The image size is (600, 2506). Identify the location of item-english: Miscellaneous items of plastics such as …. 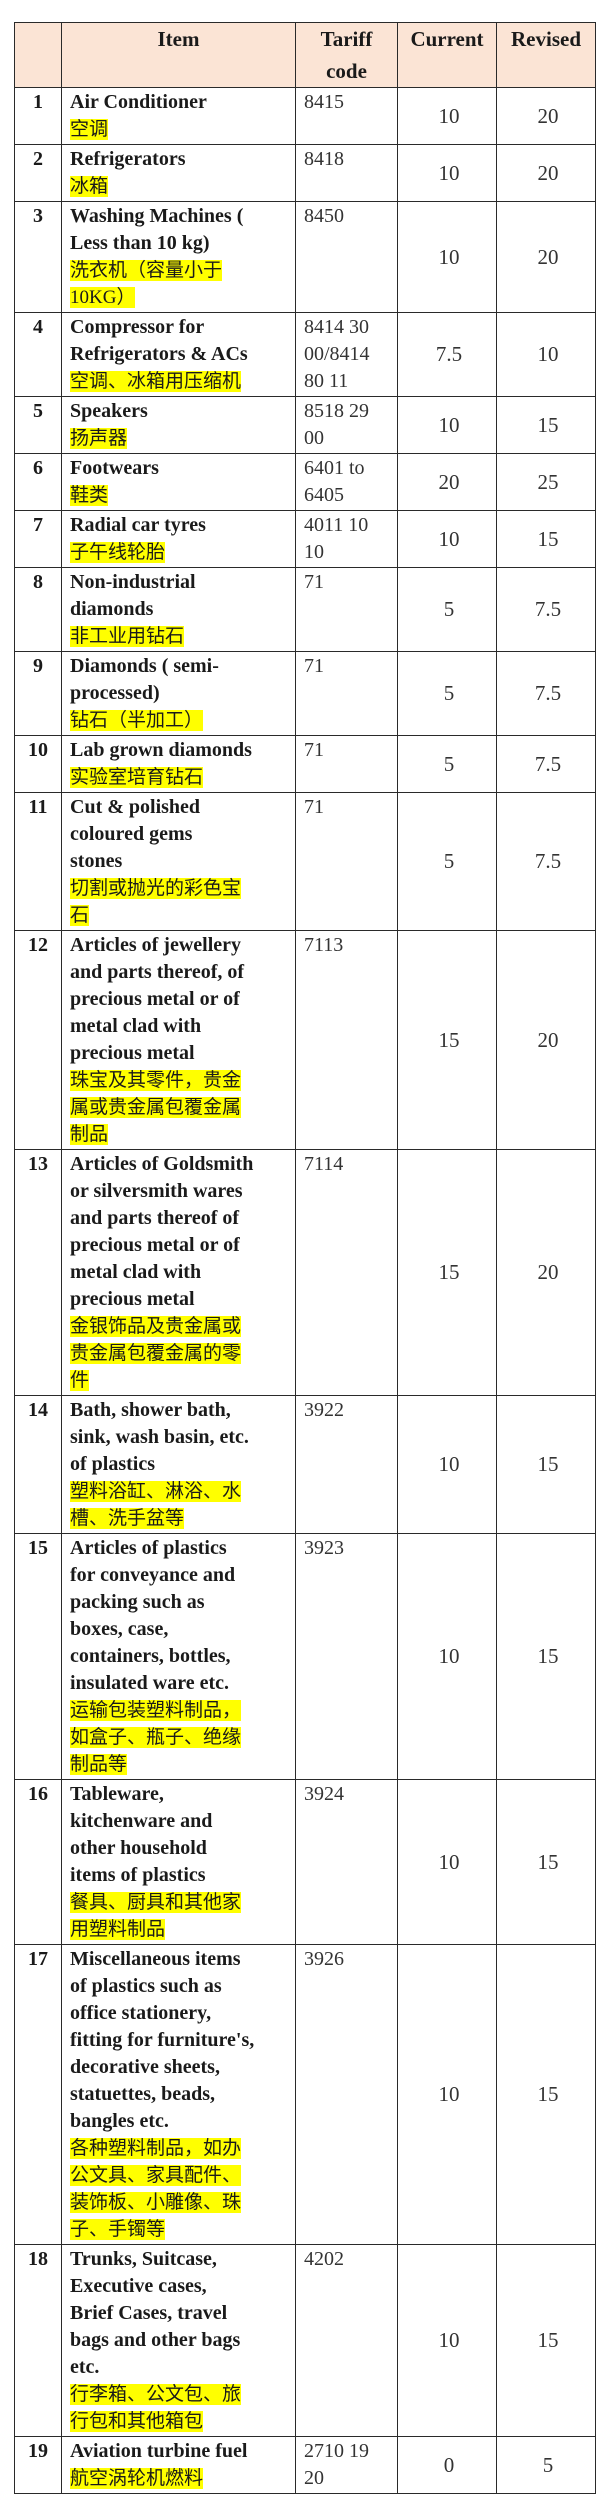
(162, 2040).